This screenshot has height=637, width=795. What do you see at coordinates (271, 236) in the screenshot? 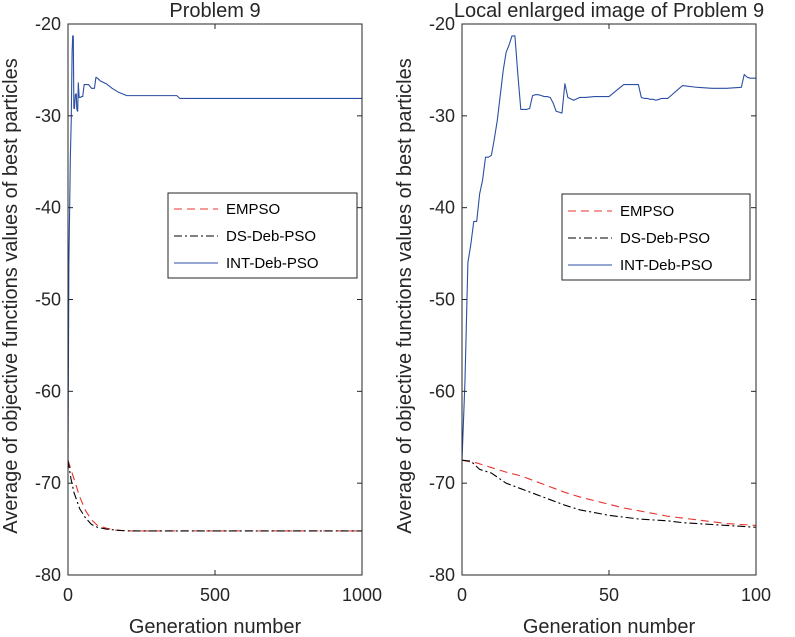
I see `left-legend-label-ds-deb-pso: DS-Deb-PSO` at bounding box center [271, 236].